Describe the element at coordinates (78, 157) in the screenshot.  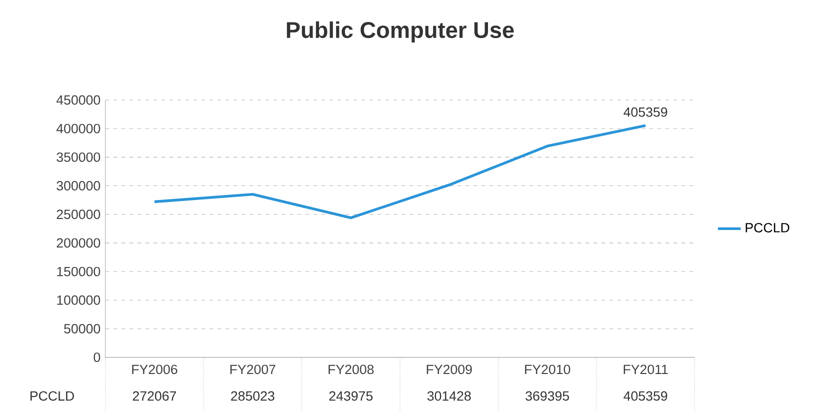
I see `y-tick-label: 350000` at that location.